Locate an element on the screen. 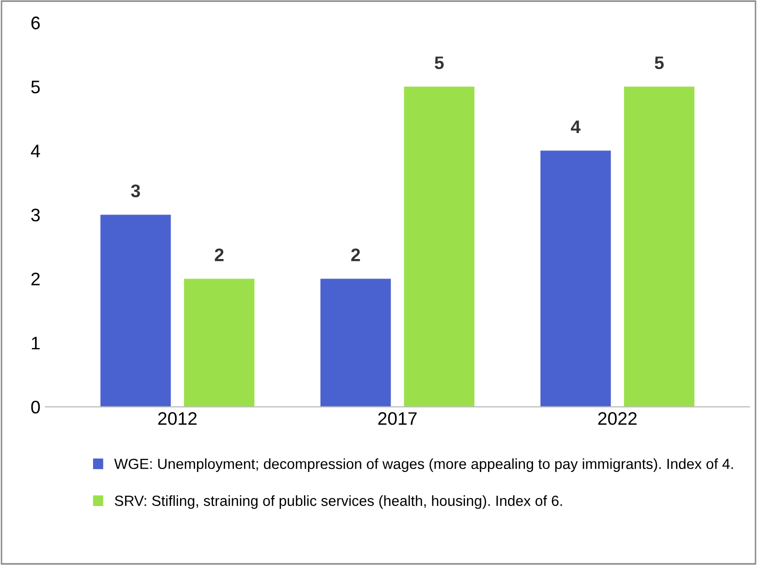 This screenshot has height=565, width=757. y-tick-label: 2 is located at coordinates (35, 279).